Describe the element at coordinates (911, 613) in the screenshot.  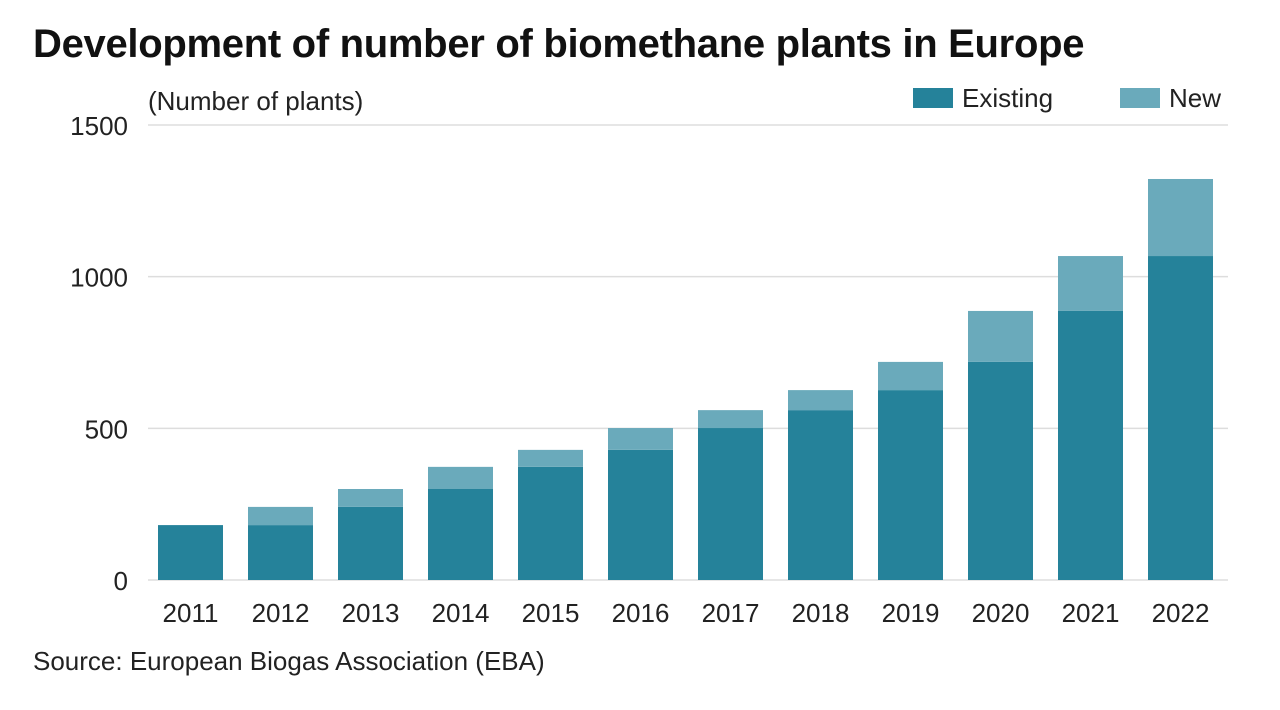
I see `x-tick-label: 2019` at that location.